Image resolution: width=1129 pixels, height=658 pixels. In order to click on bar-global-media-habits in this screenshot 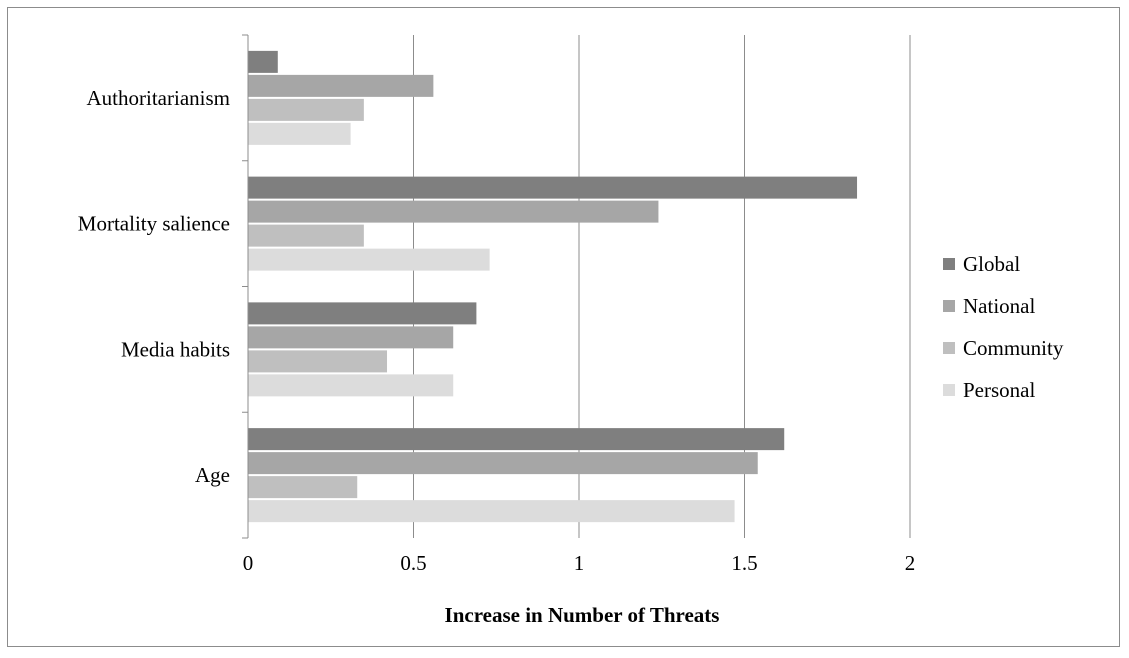, I will do `click(362, 313)`.